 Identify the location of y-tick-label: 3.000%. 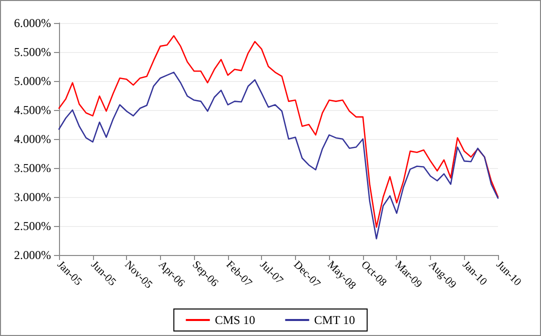
(32, 197).